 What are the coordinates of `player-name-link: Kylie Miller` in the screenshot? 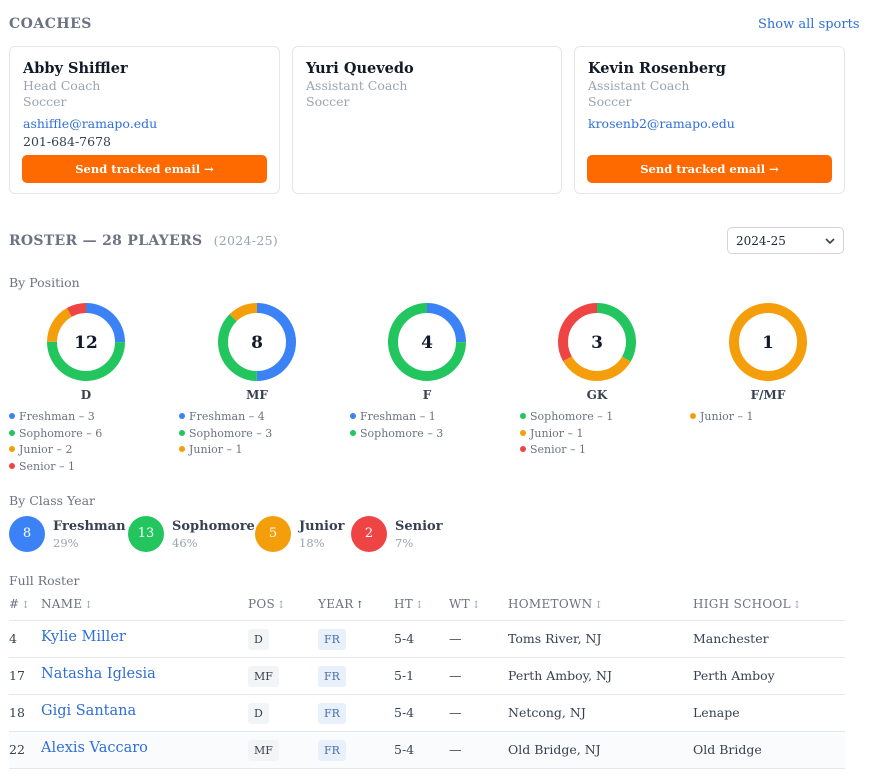 It's located at (83, 637).